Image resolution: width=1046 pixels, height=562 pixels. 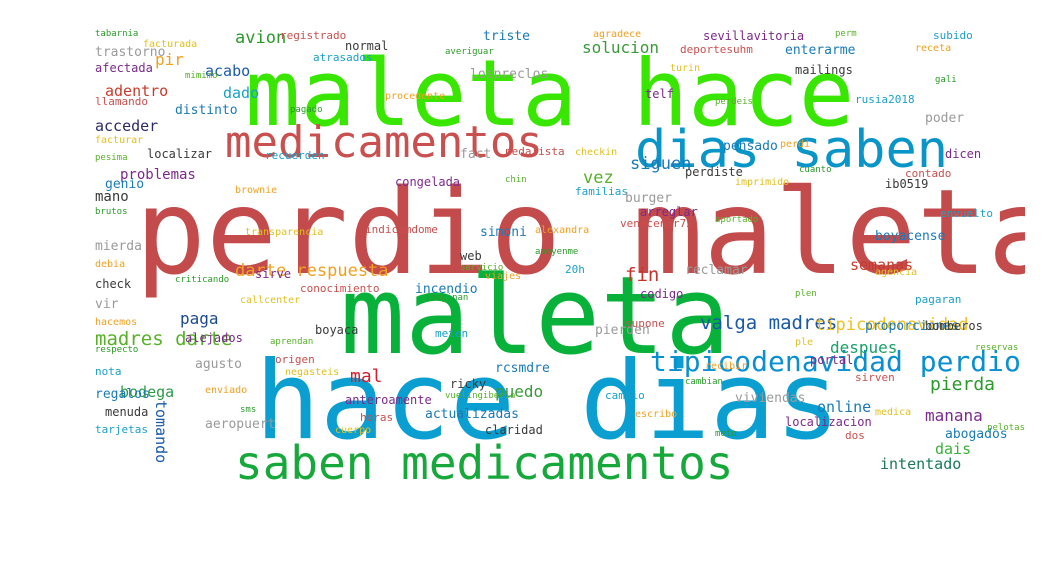 What do you see at coordinates (295, 155) in the screenshot?
I see `word-recuerden: recuerden` at bounding box center [295, 155].